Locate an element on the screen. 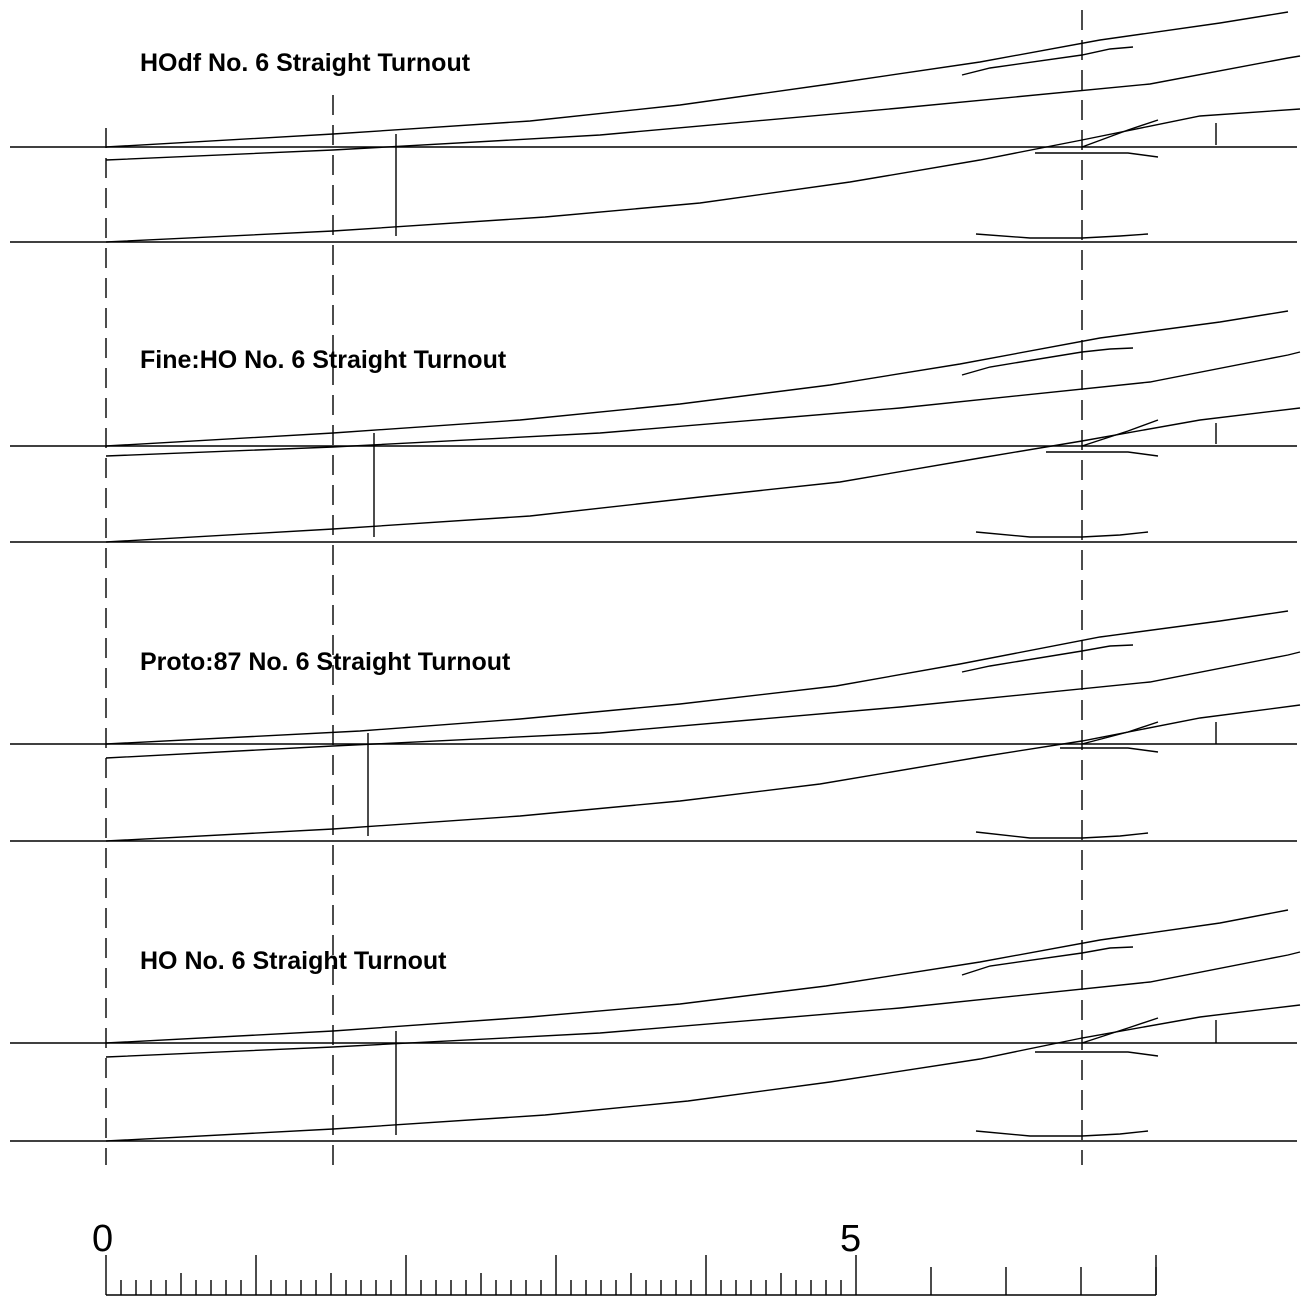  scale-label-start: 0 is located at coordinates (102, 1239).